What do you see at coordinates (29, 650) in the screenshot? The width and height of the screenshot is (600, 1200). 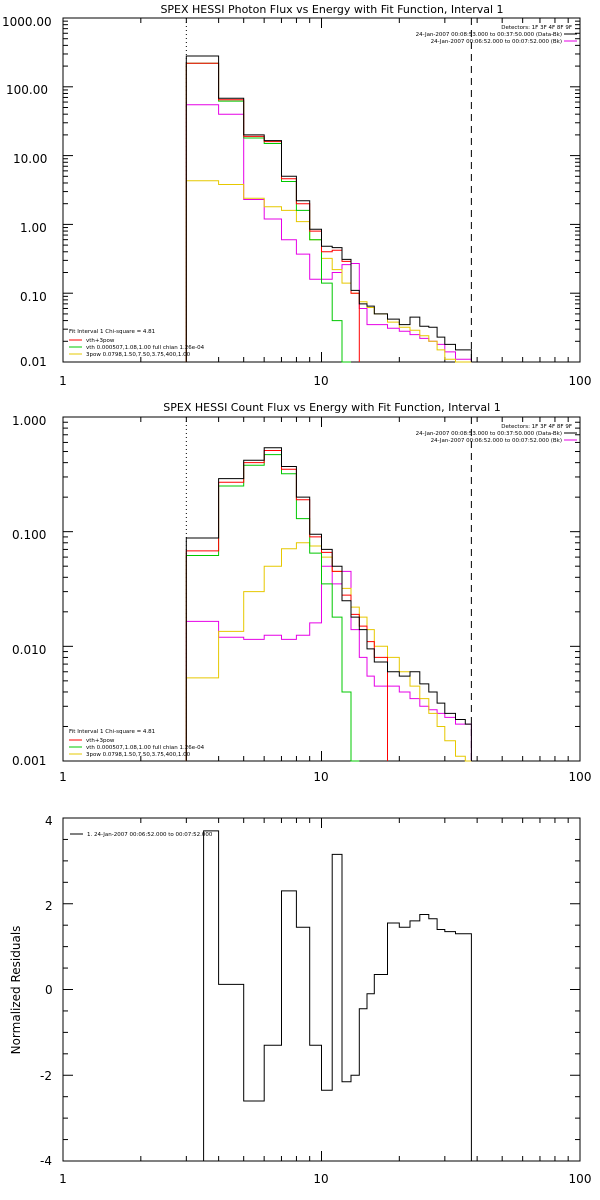 I see `count-ytick-label: 0.010` at bounding box center [29, 650].